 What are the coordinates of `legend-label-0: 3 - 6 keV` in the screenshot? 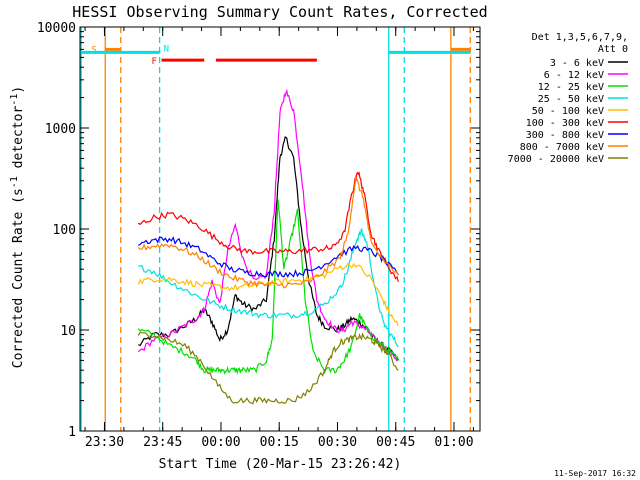 It's located at (577, 63).